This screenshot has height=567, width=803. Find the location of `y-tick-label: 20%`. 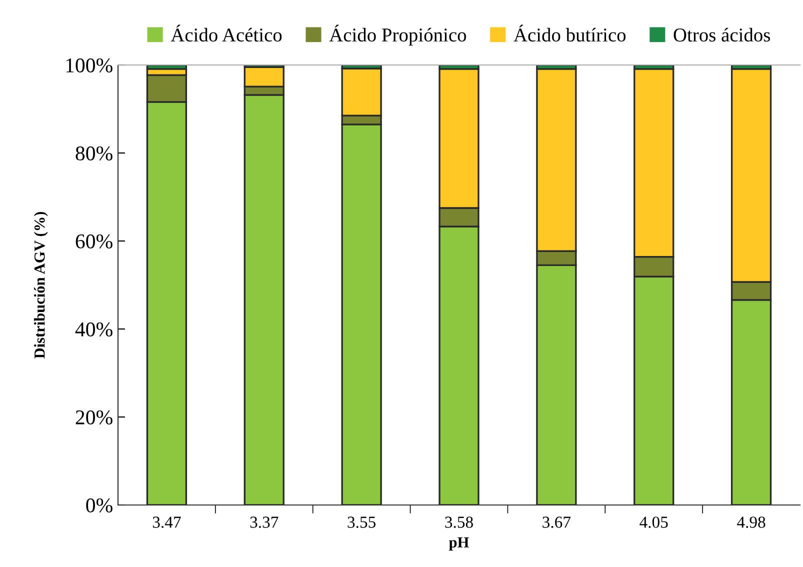

y-tick-label: 20% is located at coordinates (94, 417).